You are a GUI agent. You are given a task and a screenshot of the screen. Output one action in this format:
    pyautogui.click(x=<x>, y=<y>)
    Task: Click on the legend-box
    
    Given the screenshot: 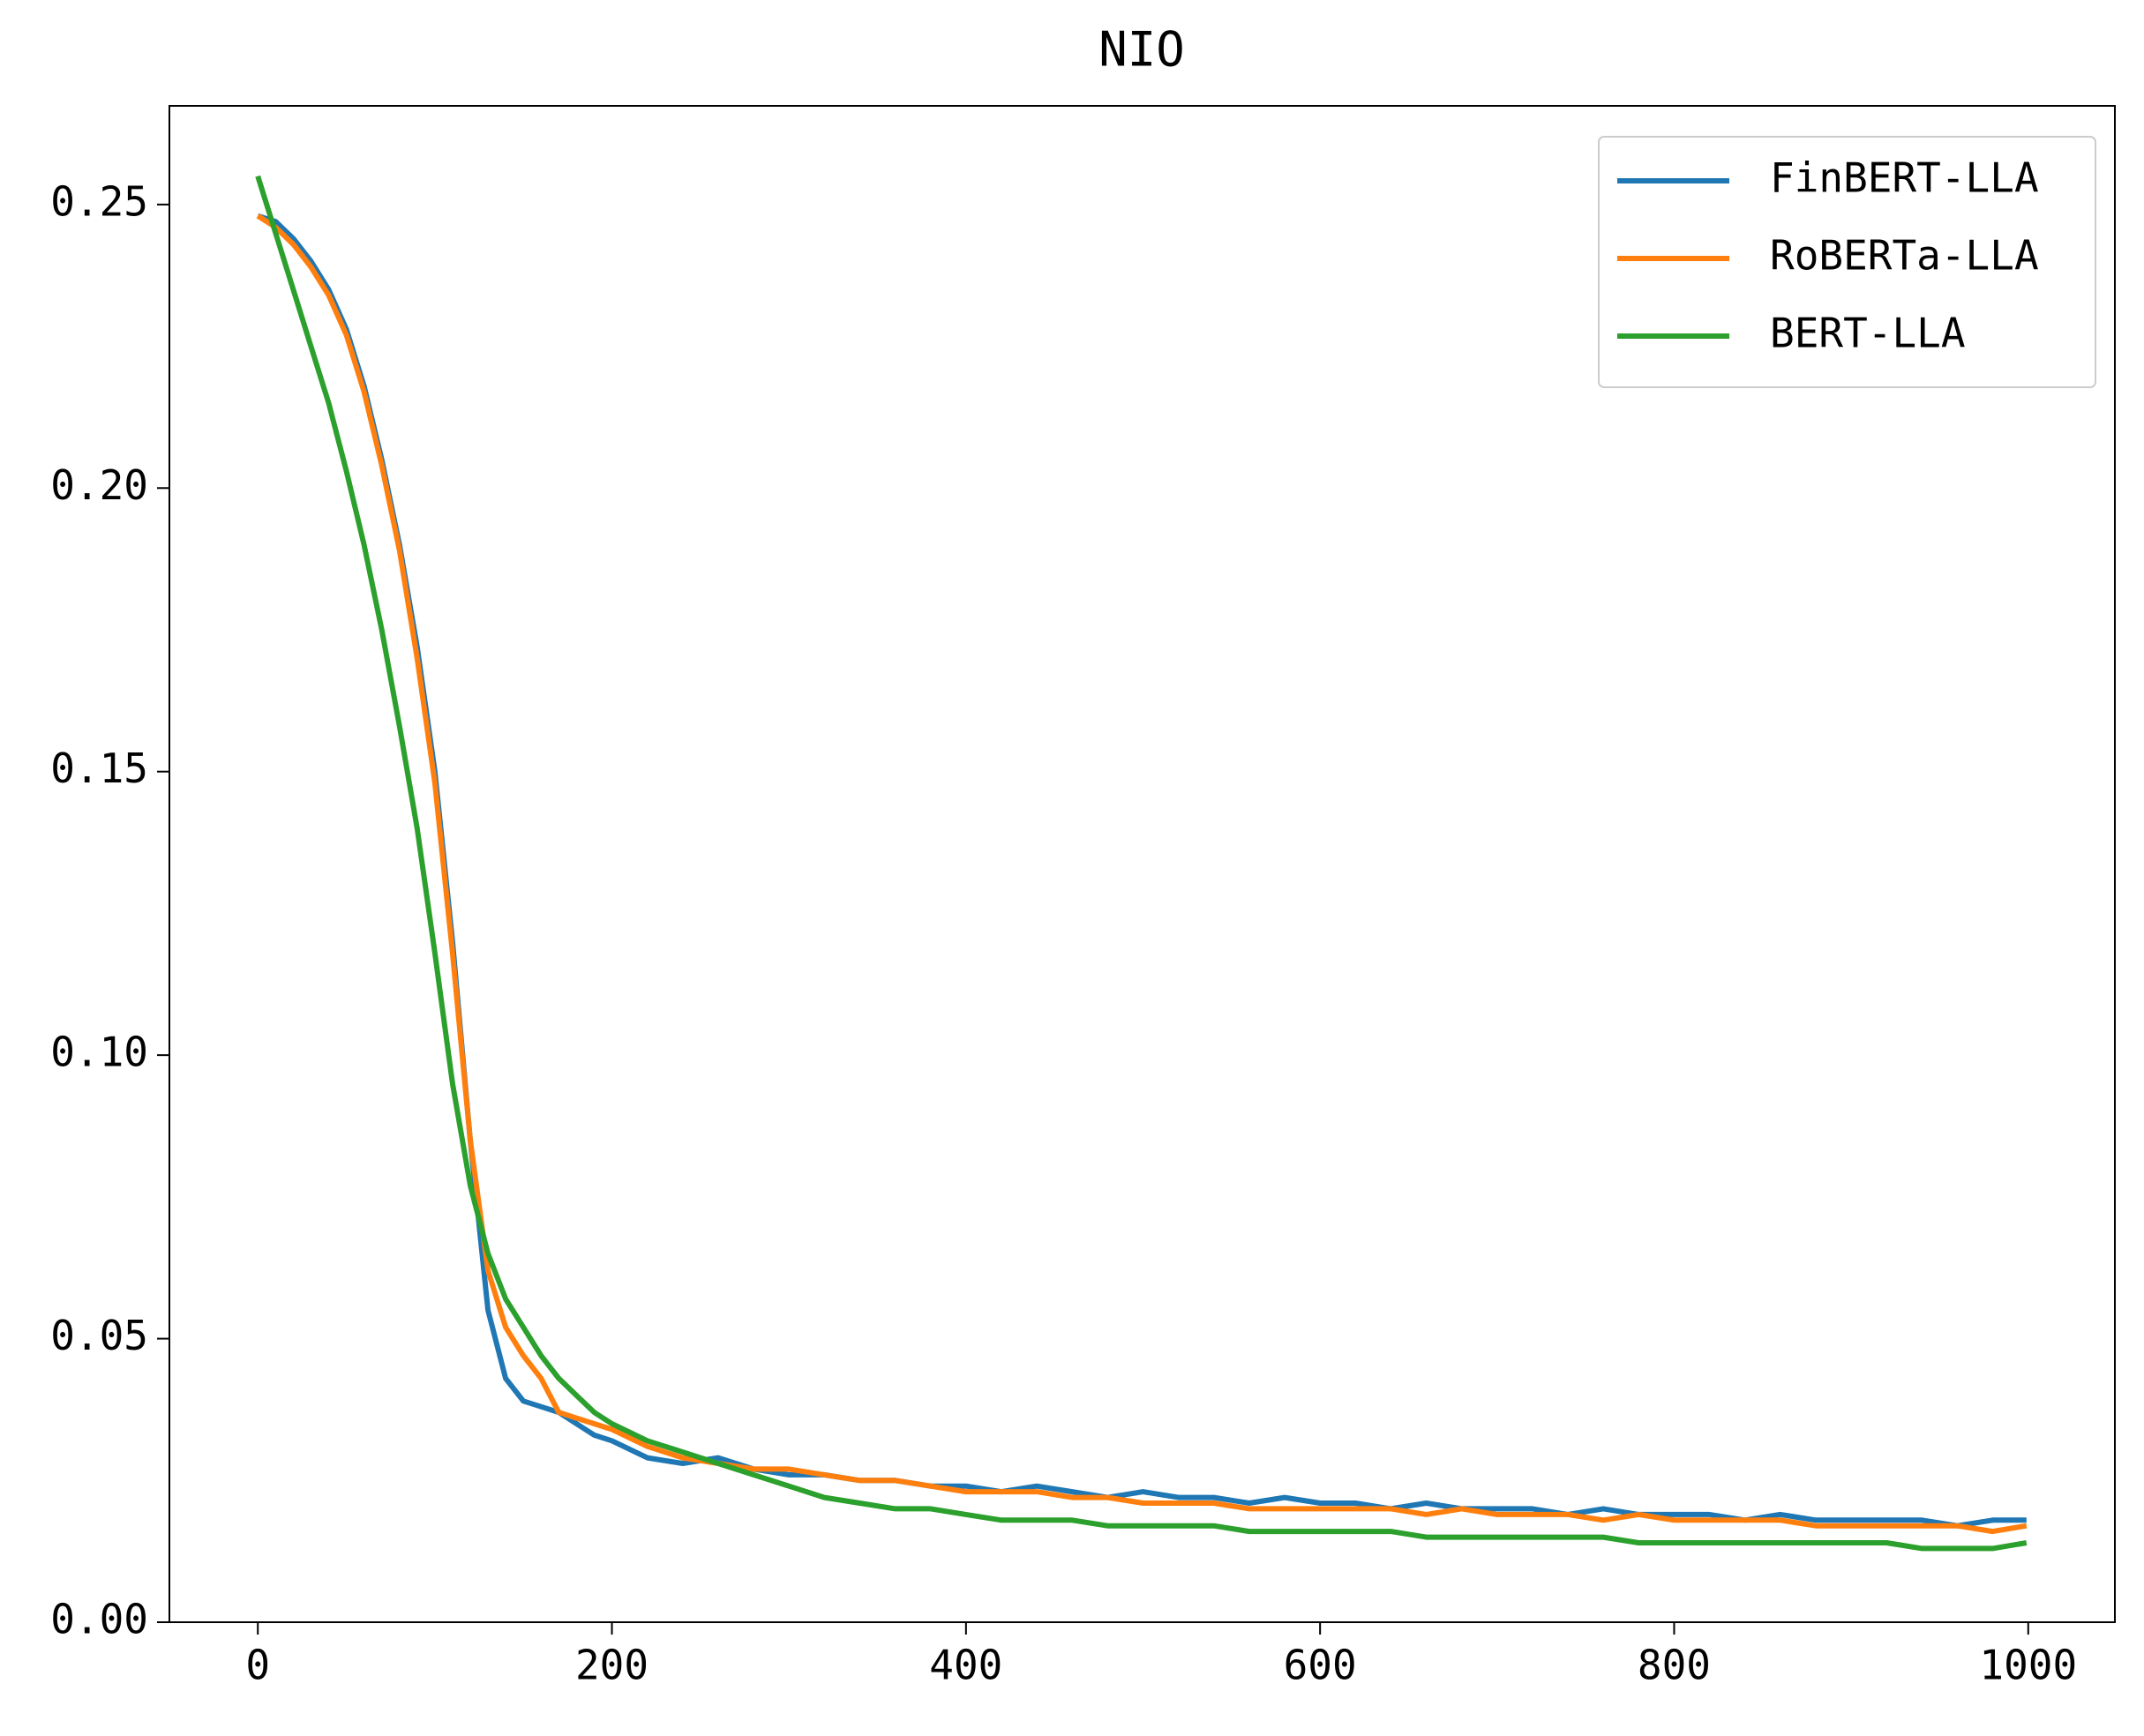 What is the action you would take?
    pyautogui.click(x=1847, y=262)
    